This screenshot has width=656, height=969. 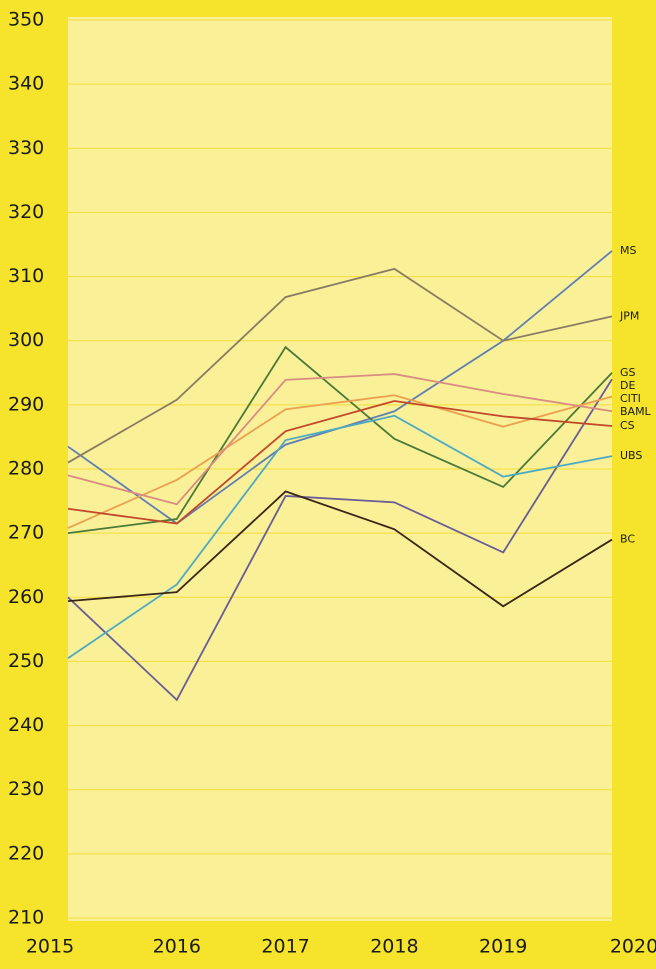 What do you see at coordinates (26, 84) in the screenshot?
I see `y-tick-label: 340` at bounding box center [26, 84].